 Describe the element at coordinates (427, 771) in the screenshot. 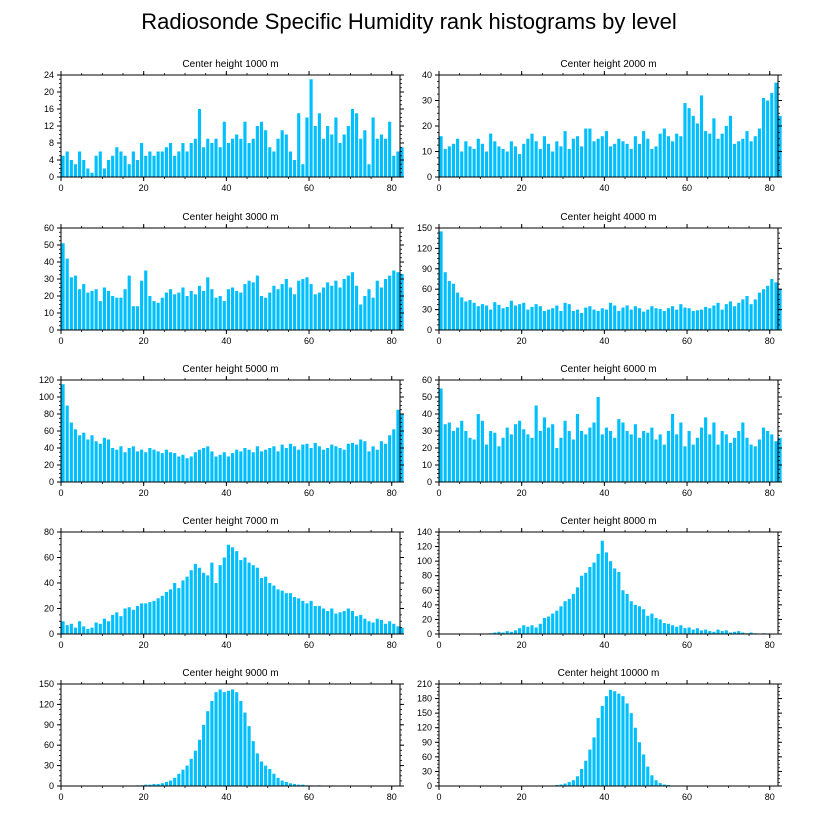

I see `y-tick-label: 30` at that location.